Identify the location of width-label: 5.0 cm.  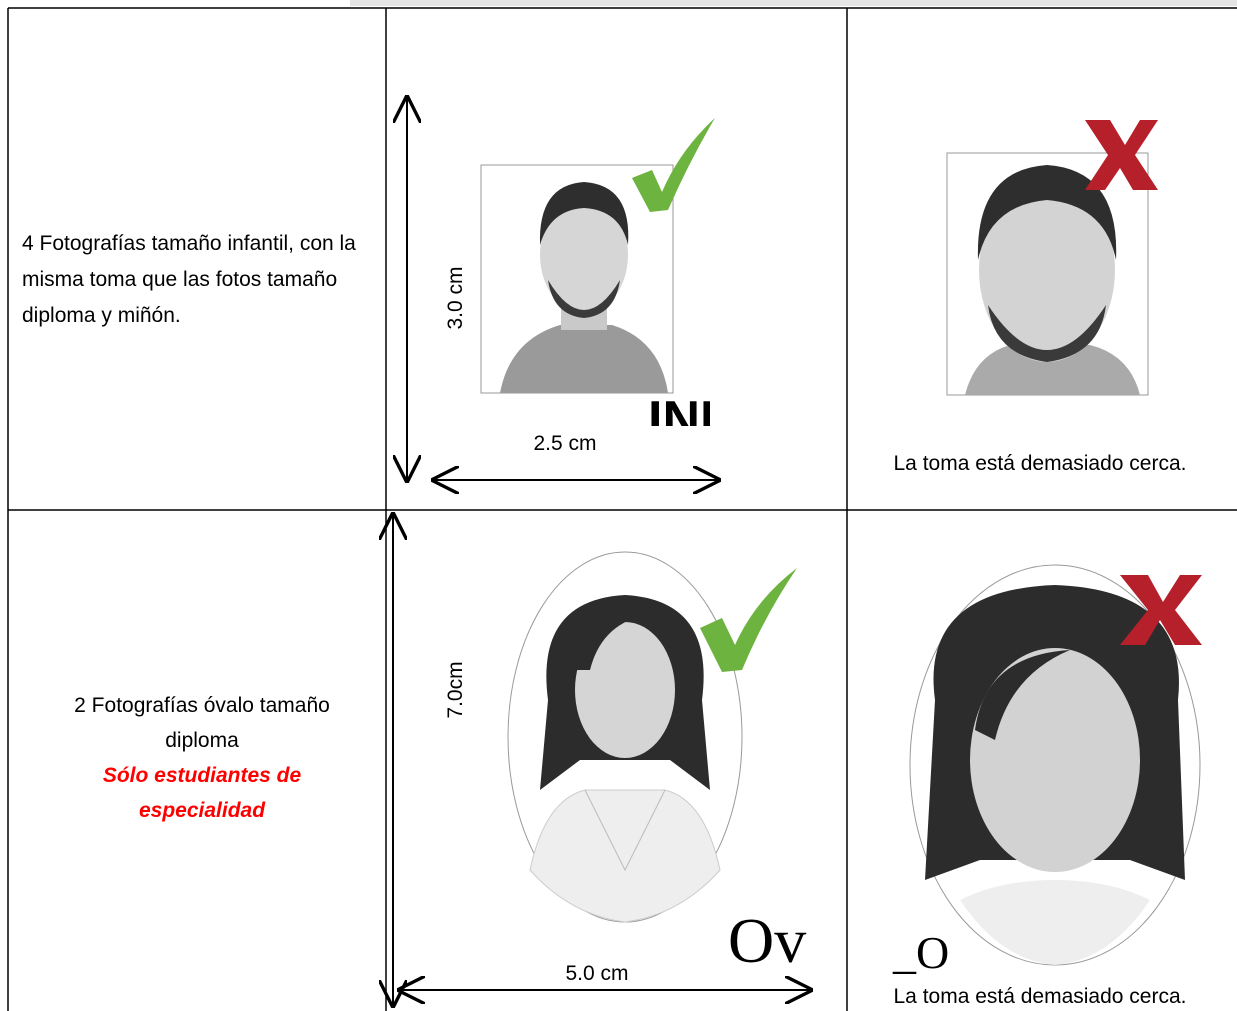
(596, 973).